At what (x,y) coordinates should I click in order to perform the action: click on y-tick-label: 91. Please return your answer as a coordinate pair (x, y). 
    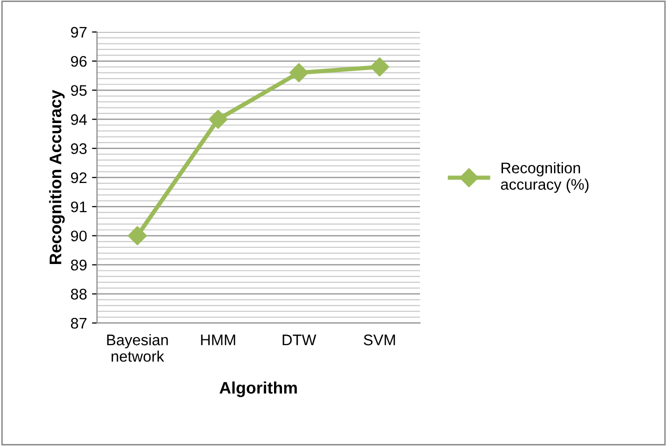
    Looking at the image, I should click on (79, 206).